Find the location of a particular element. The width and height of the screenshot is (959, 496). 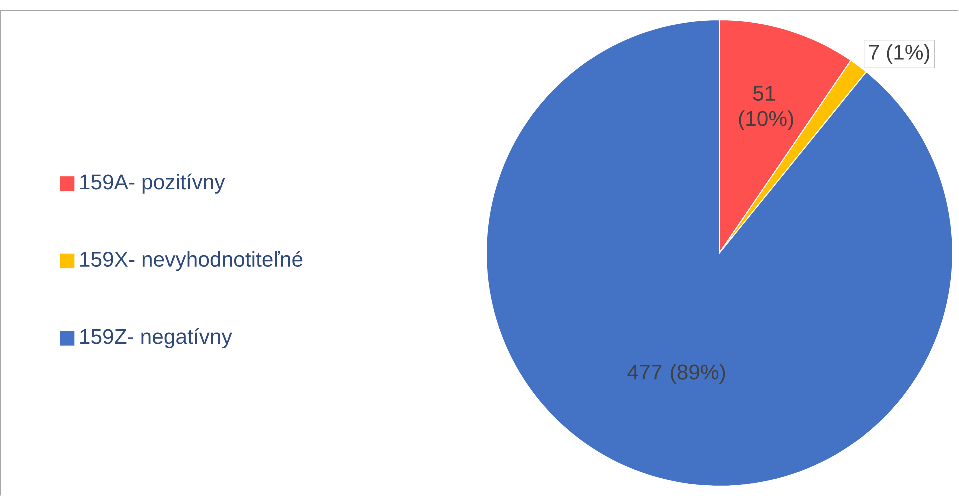

data-label: 477 (89%) is located at coordinates (677, 374).